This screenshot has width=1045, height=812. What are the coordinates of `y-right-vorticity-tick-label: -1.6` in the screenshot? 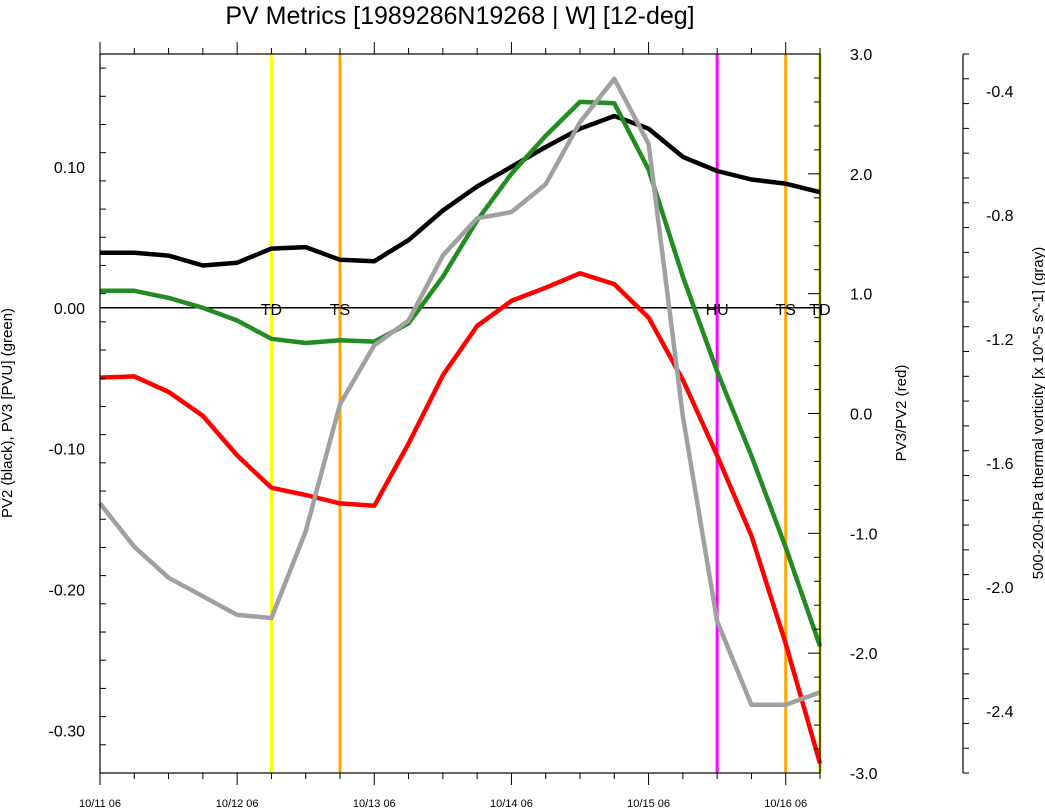 It's located at (1000, 464).